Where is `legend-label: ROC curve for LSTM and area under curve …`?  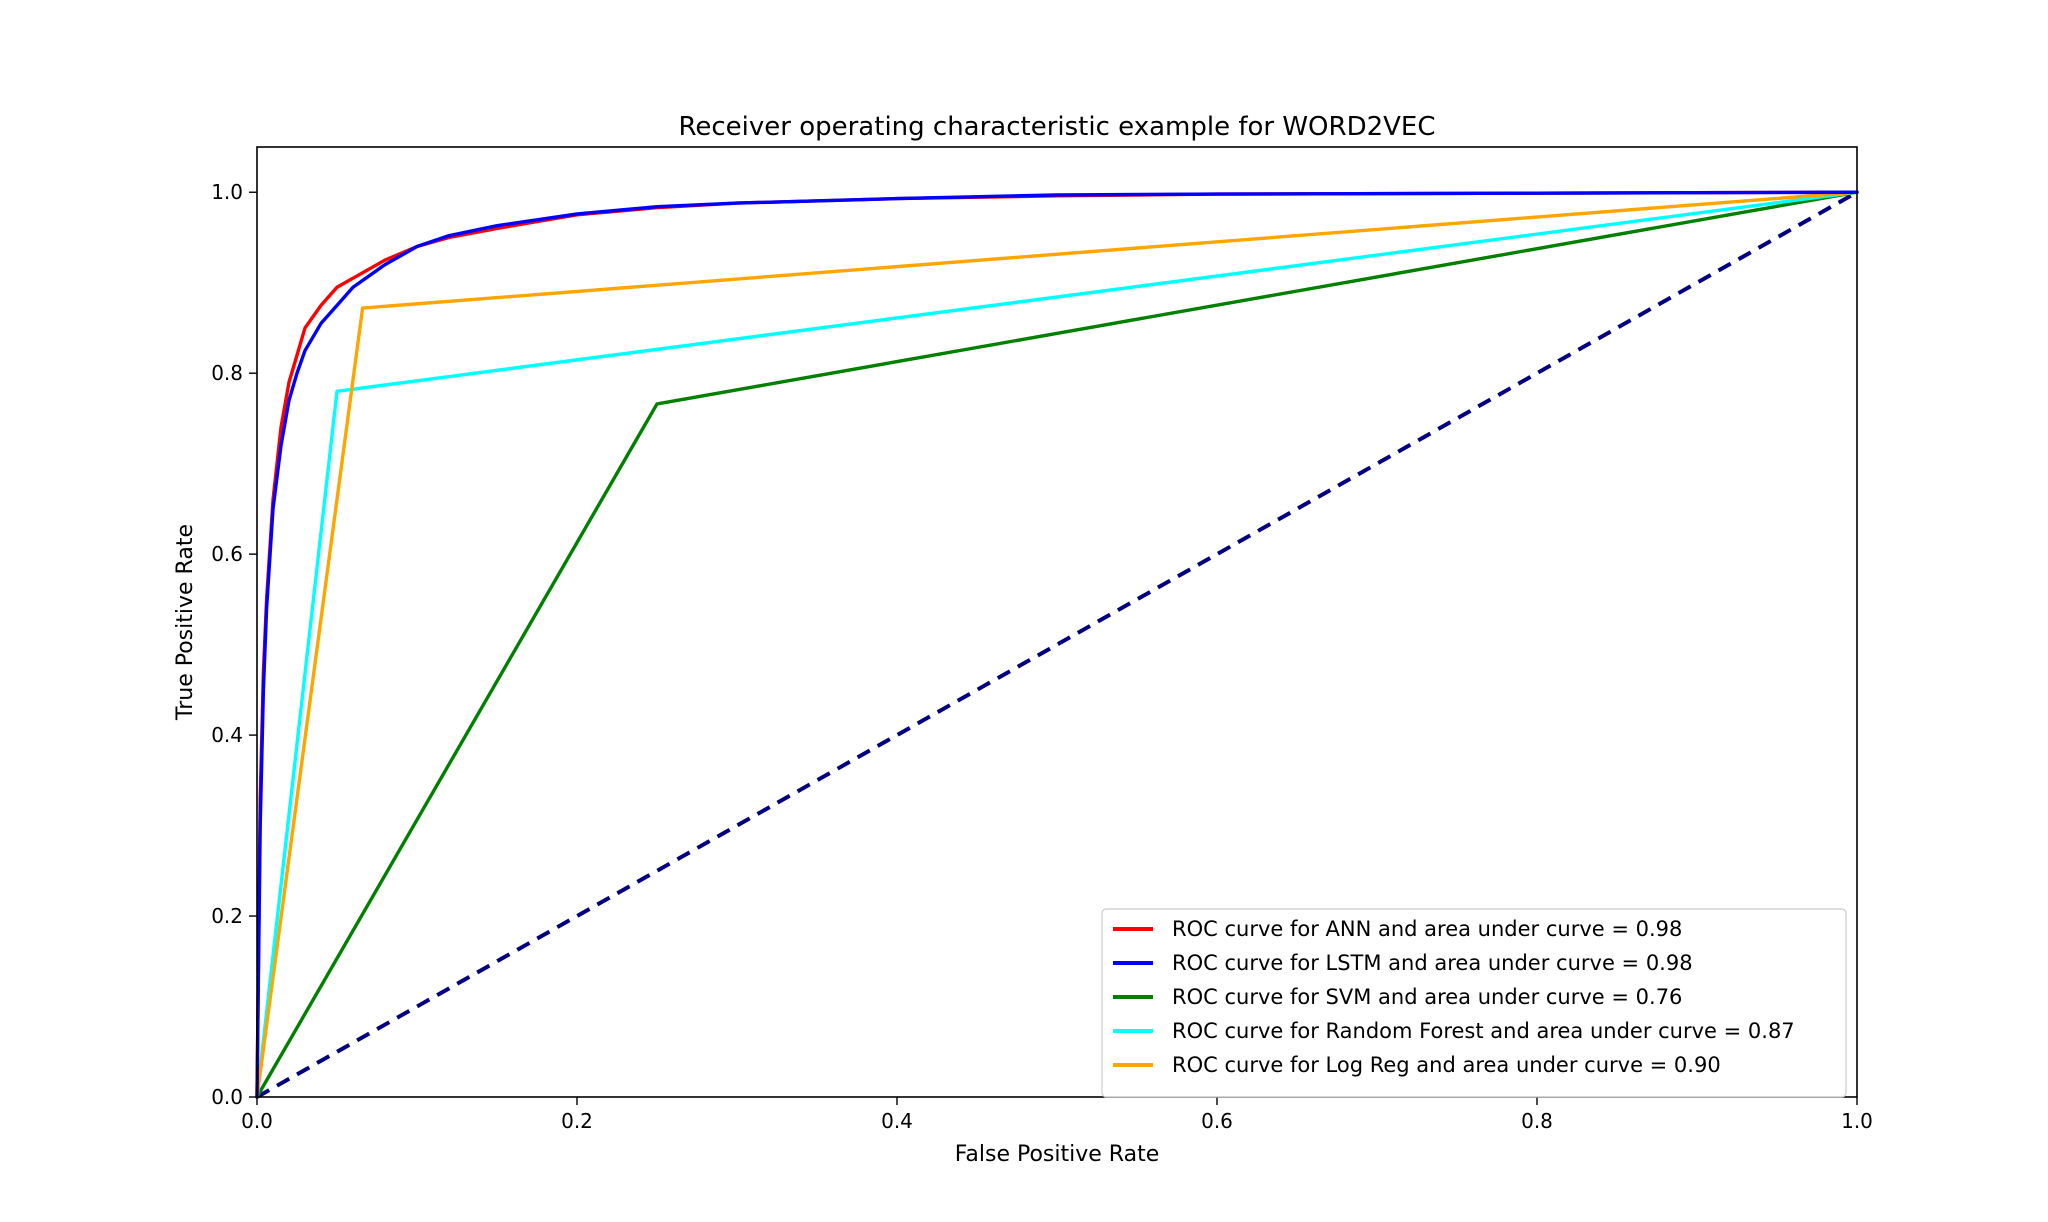 legend-label: ROC curve for LSTM and area under curve … is located at coordinates (1432, 963).